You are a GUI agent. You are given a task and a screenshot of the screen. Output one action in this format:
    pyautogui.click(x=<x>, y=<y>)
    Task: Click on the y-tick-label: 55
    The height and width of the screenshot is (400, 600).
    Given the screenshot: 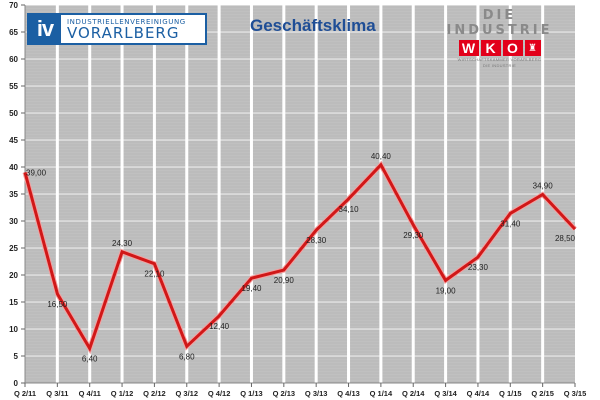 What is the action you would take?
    pyautogui.click(x=13, y=86)
    